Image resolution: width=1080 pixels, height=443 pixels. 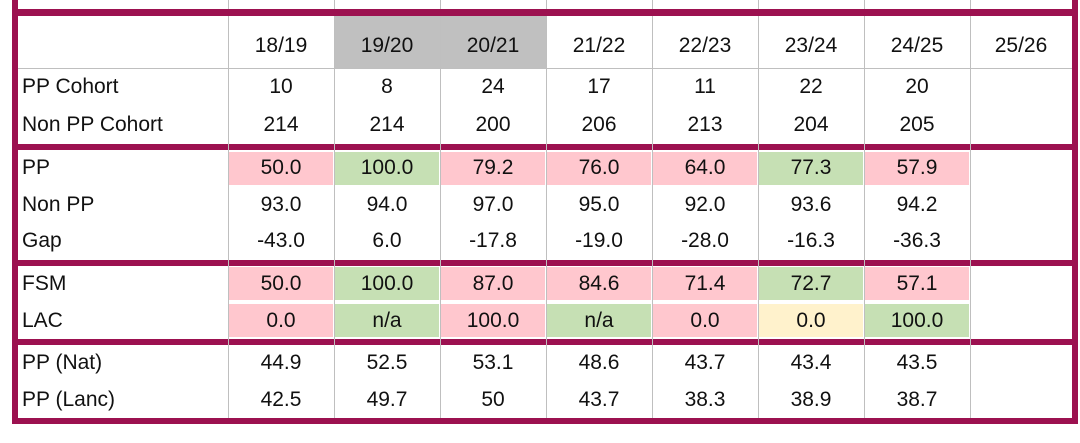 I want to click on border-right, so click(x=1075, y=212).